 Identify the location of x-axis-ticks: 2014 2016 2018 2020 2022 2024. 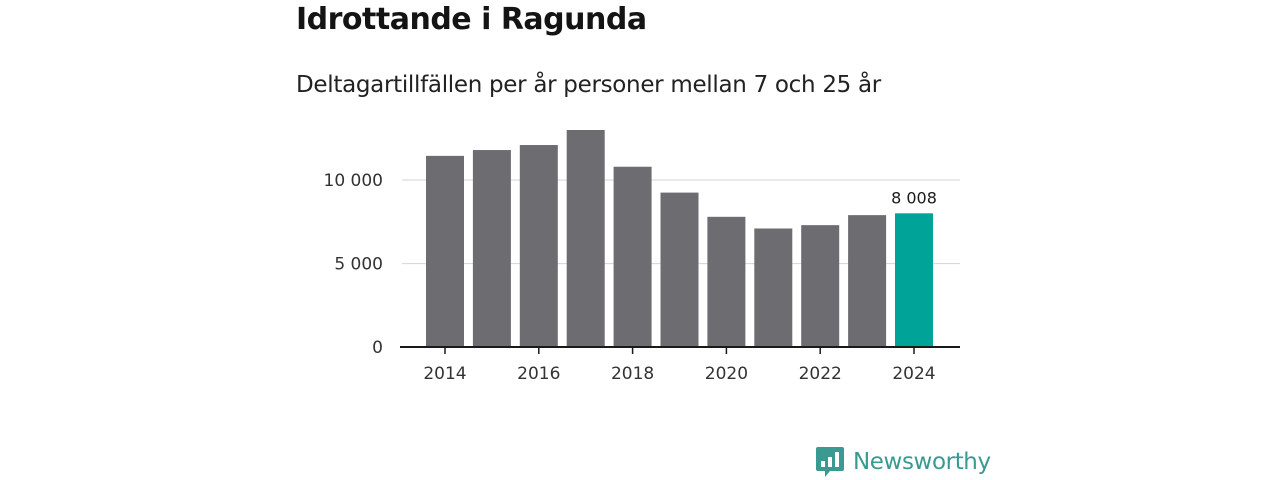
(679, 365).